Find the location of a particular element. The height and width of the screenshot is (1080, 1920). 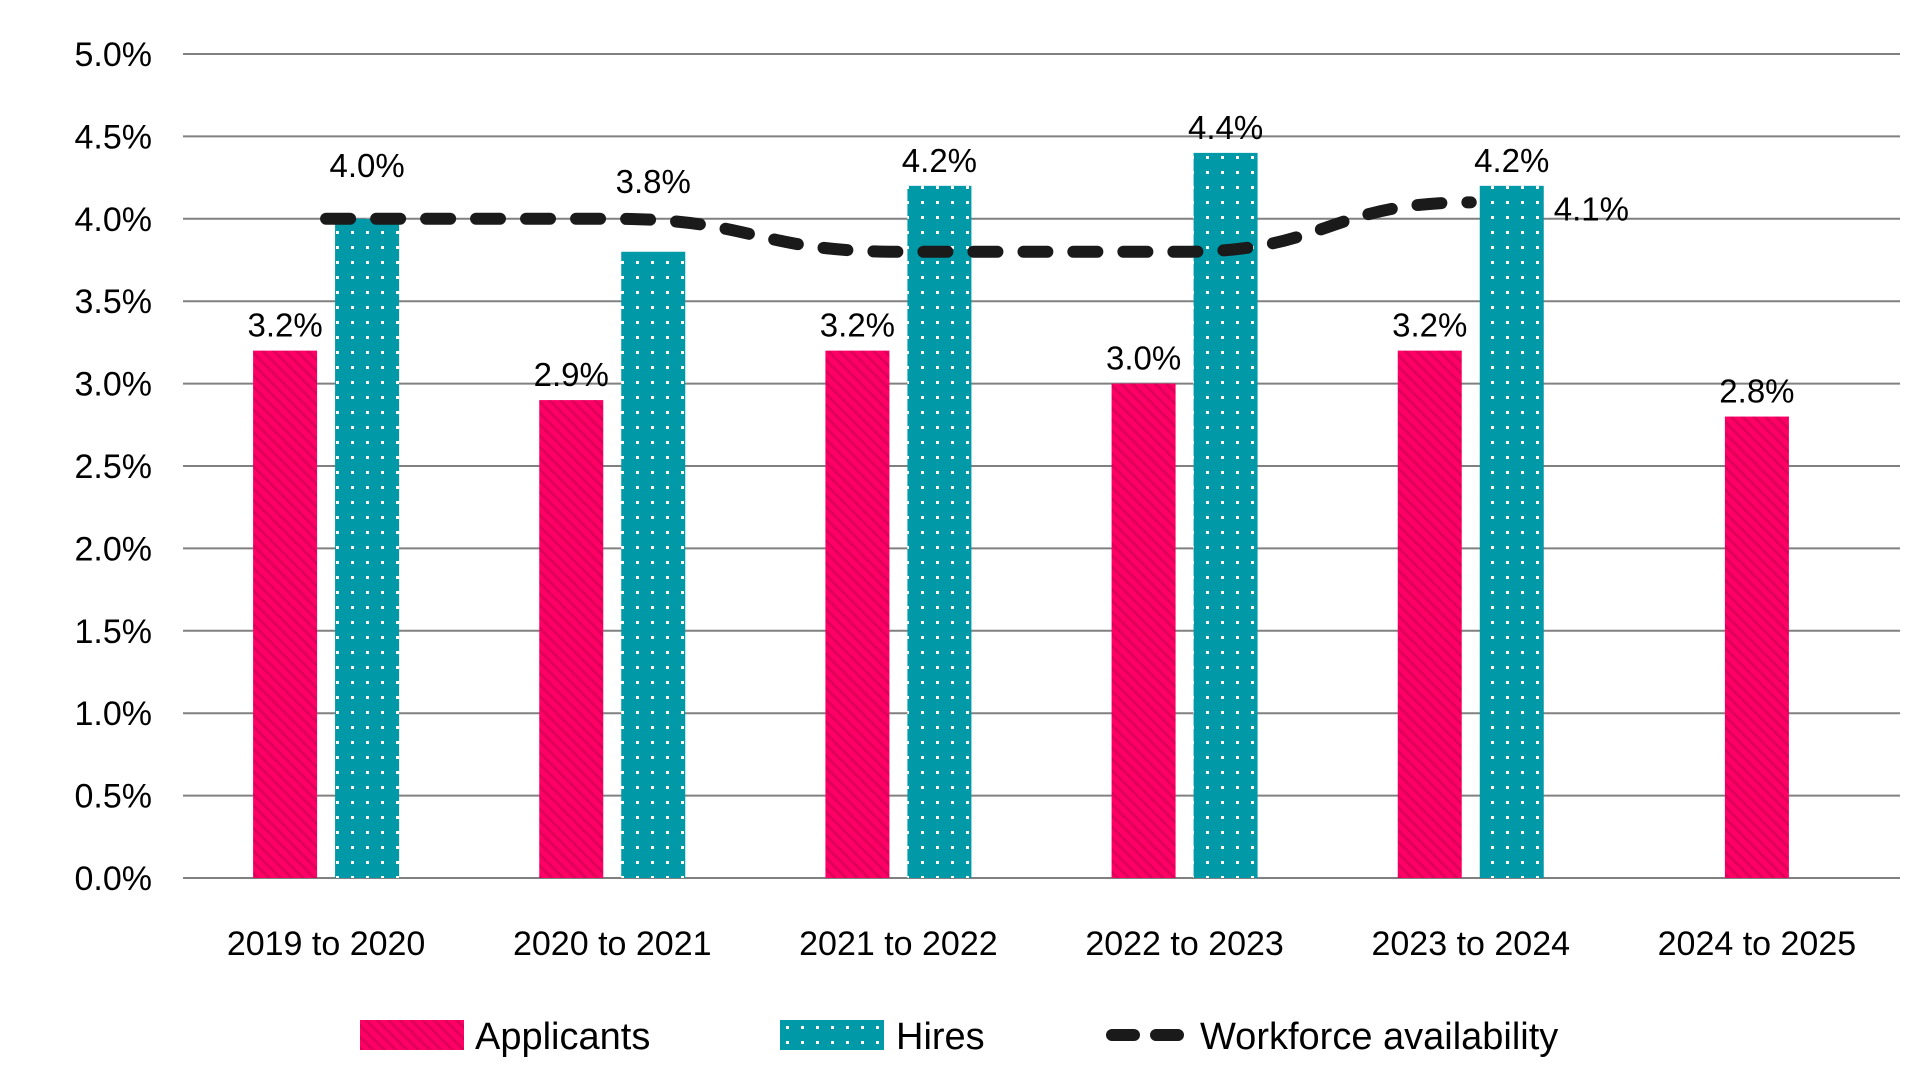

legend: Applicants Hires Workforce availability is located at coordinates (959, 1037).